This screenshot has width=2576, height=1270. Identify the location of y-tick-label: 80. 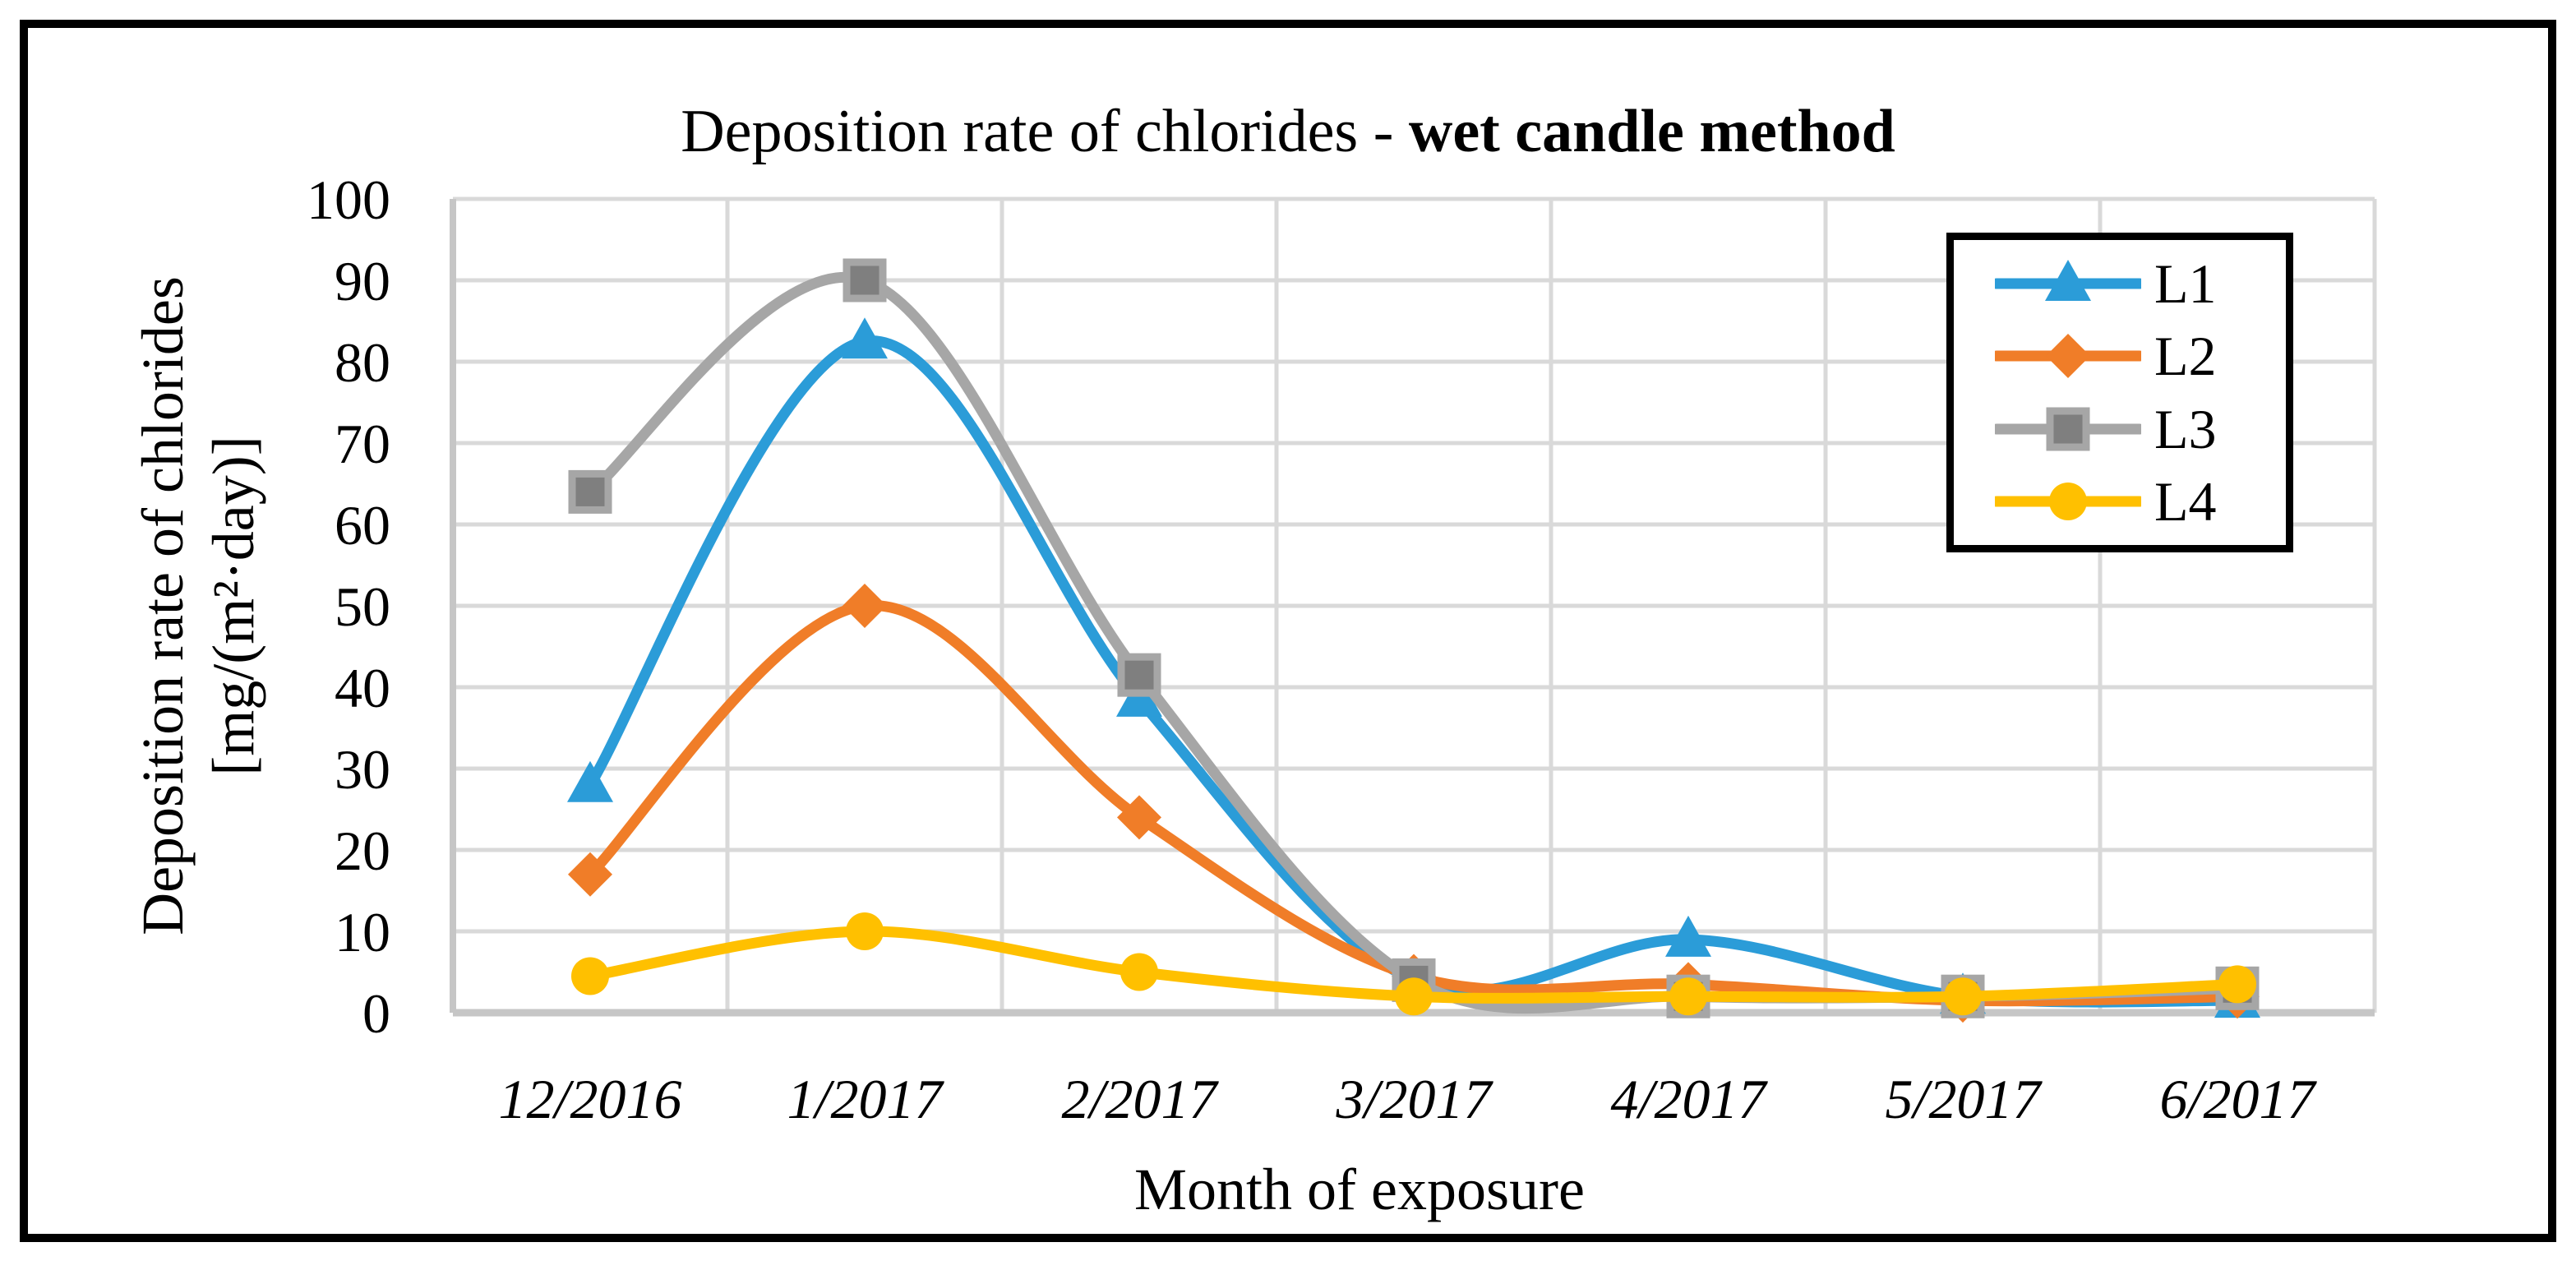
(362, 362).